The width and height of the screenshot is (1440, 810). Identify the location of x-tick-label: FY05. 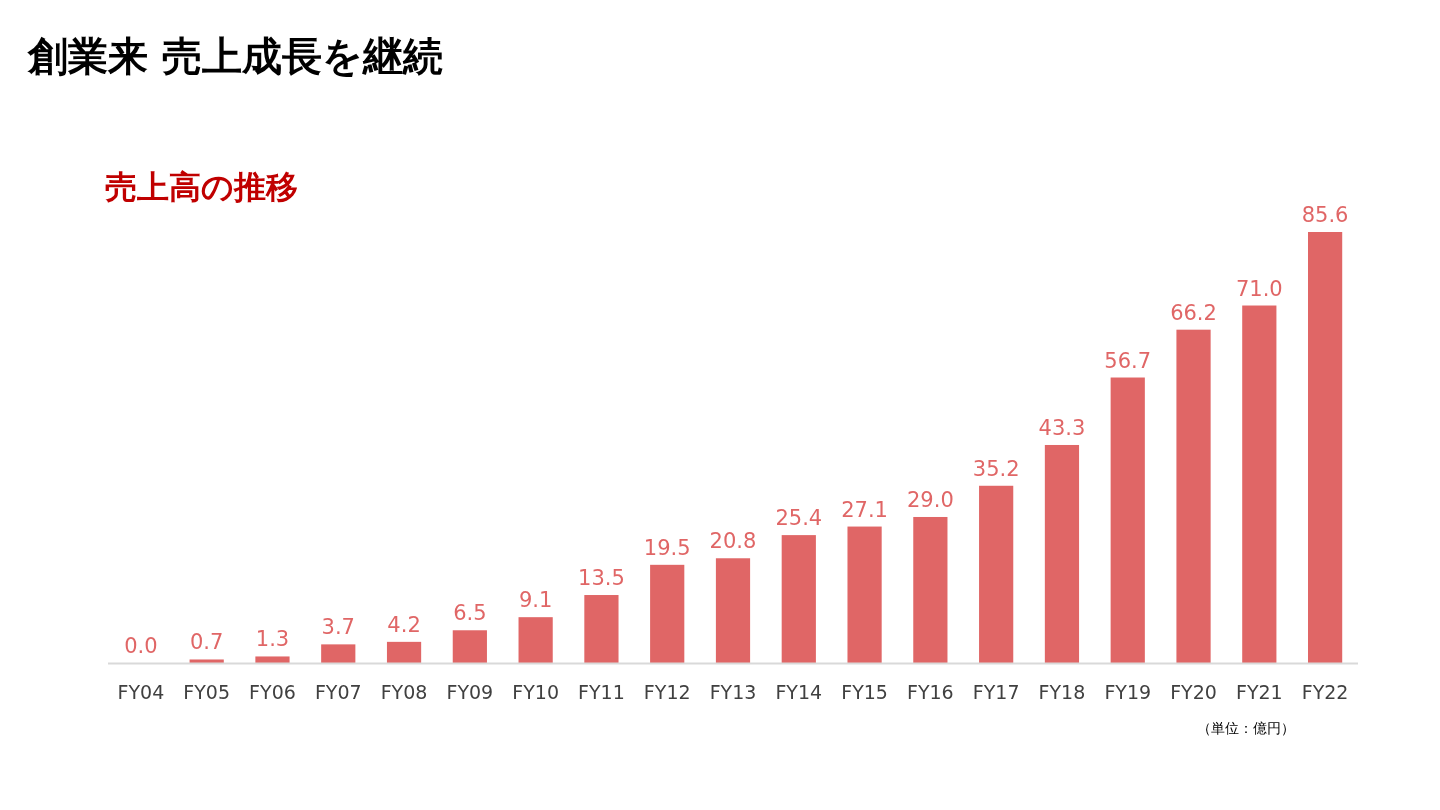
(207, 692).